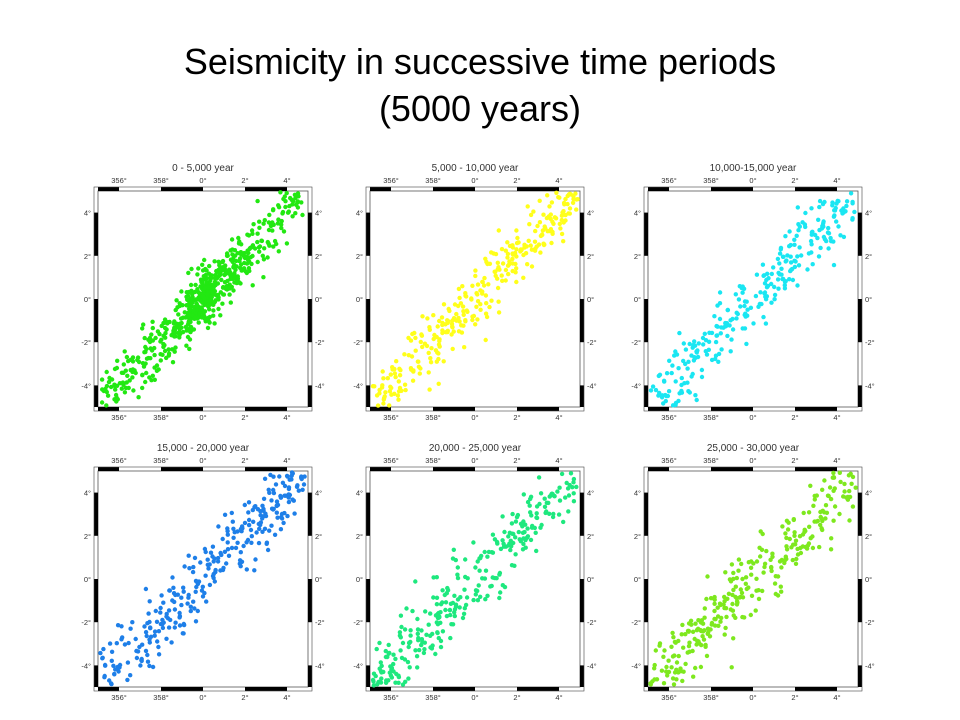 This screenshot has width=960, height=720. What do you see at coordinates (868, 256) in the screenshot?
I see `y-tick-label-right: 2°` at bounding box center [868, 256].